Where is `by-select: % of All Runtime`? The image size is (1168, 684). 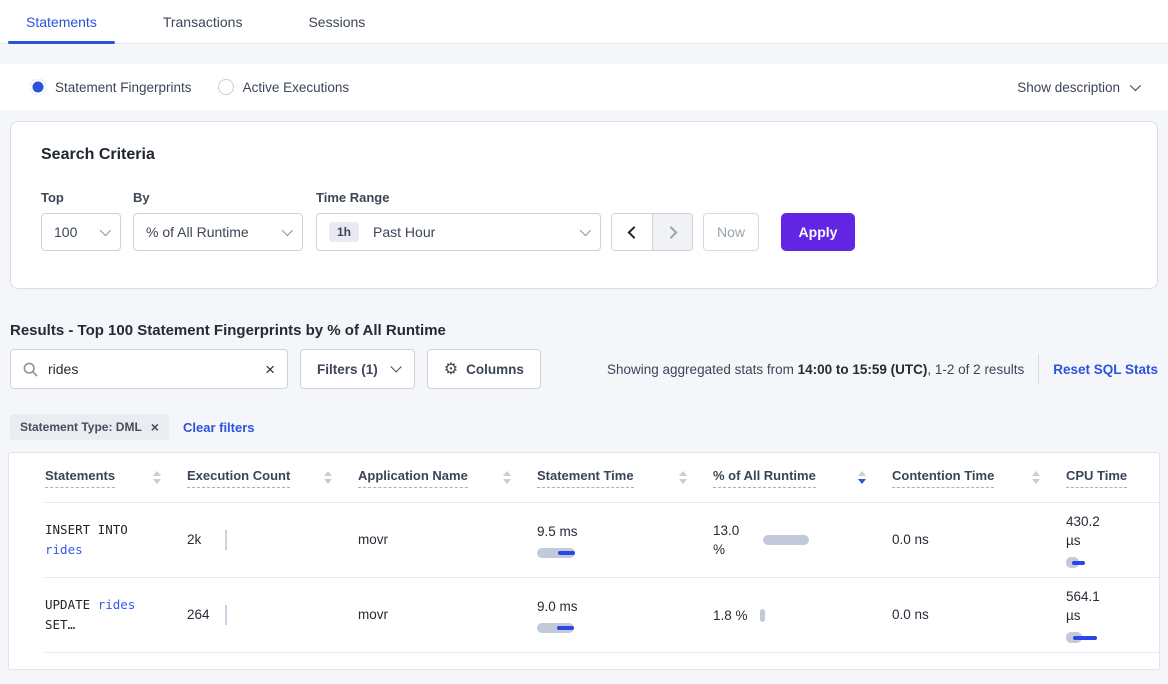
by-select: % of All Runtime is located at coordinates (218, 232).